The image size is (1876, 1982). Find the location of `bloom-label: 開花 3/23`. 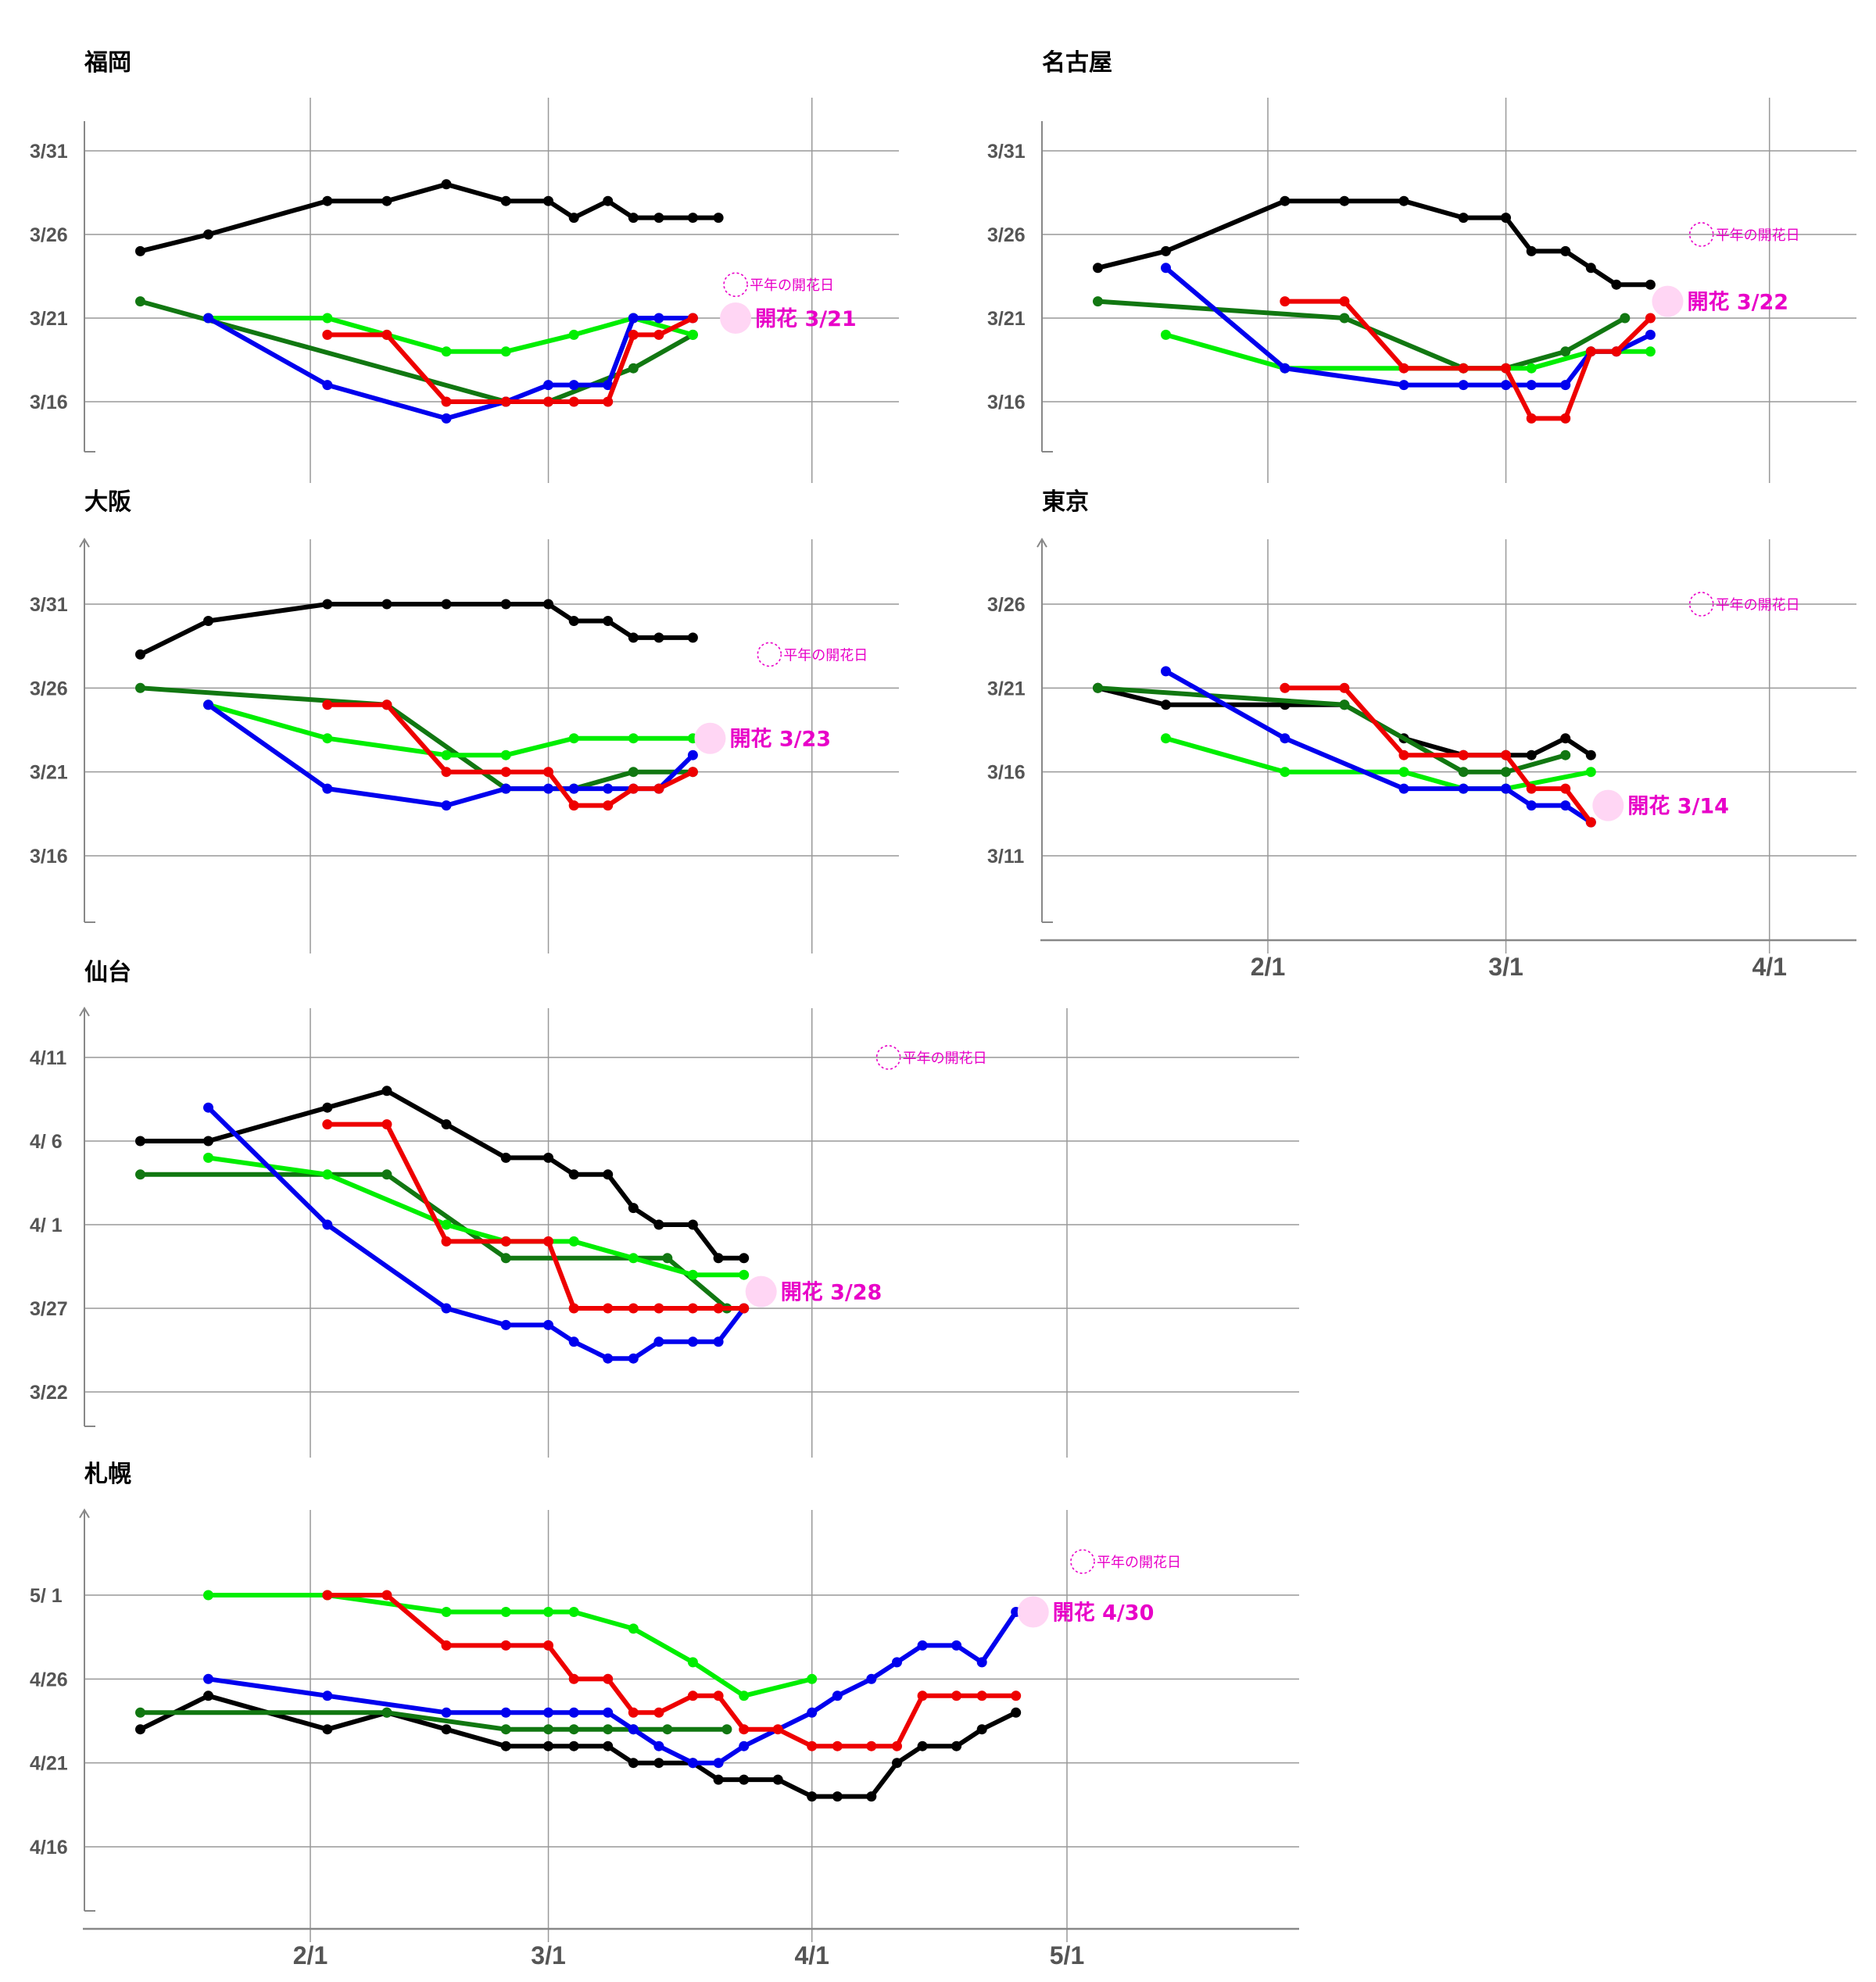

bloom-label: 開花 3/23 is located at coordinates (780, 740).